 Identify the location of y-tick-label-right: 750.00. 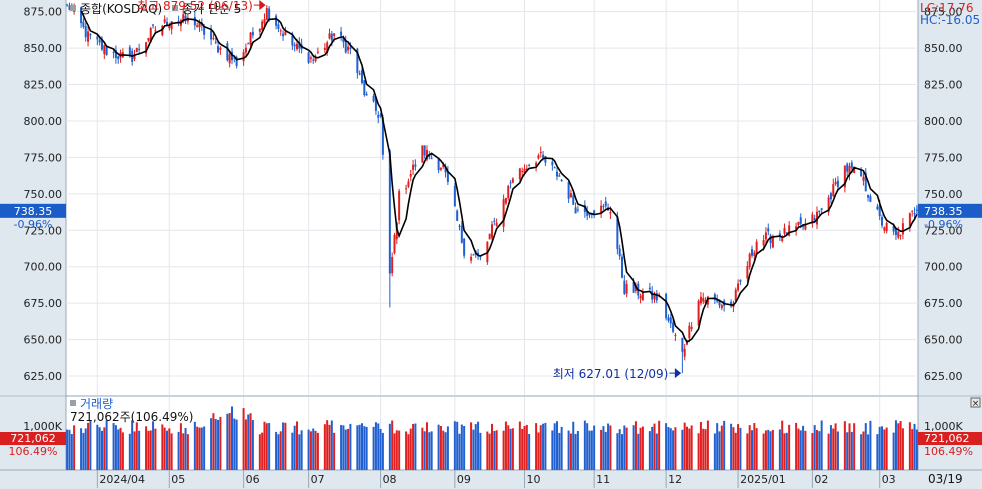
(943, 194).